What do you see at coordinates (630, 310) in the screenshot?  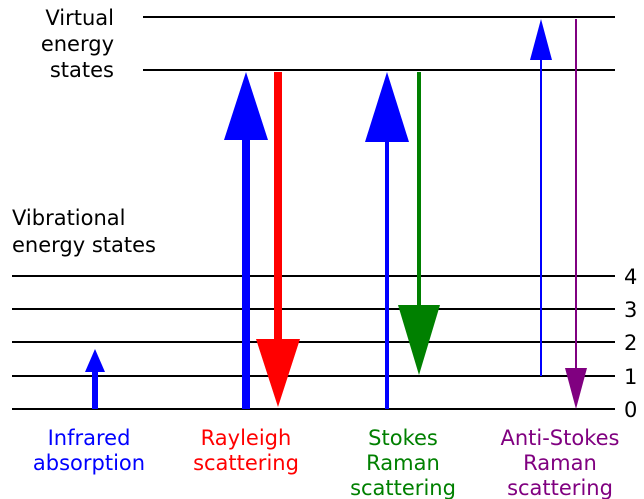 I see `level-label-3: 3` at bounding box center [630, 310].